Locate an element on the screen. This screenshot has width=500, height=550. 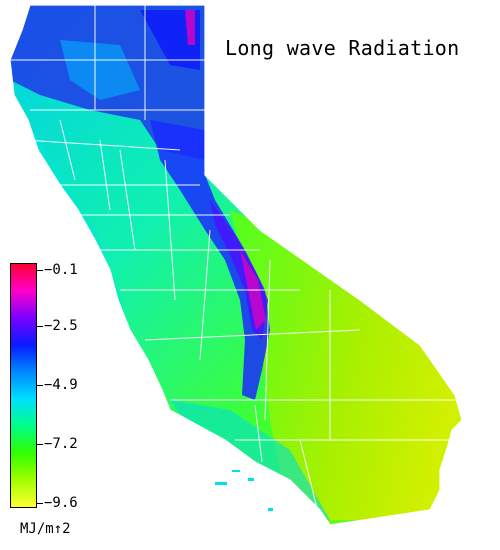
colorbar-label-1: −2.5 is located at coordinates (61, 326).